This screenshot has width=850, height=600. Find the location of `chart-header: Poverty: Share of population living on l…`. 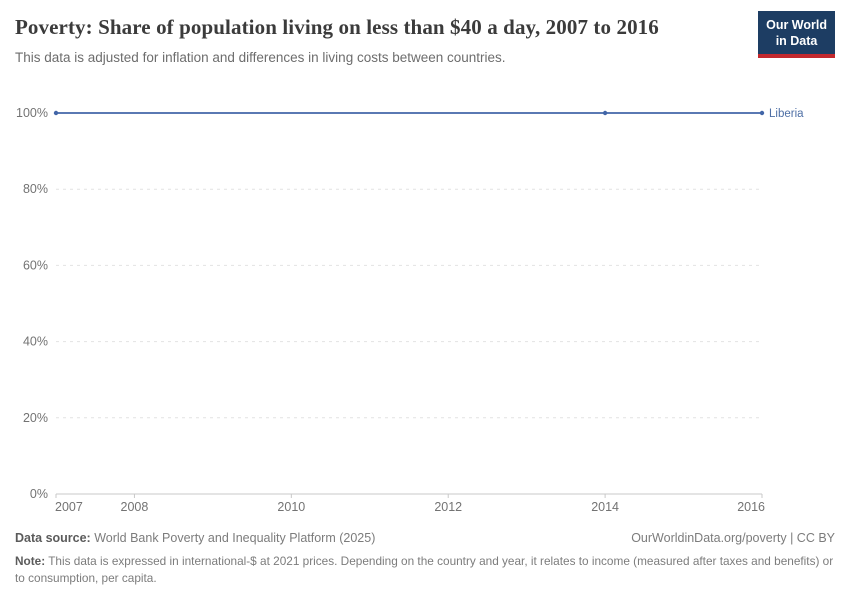

chart-header: Poverty: Share of population living on l… is located at coordinates (365, 39).